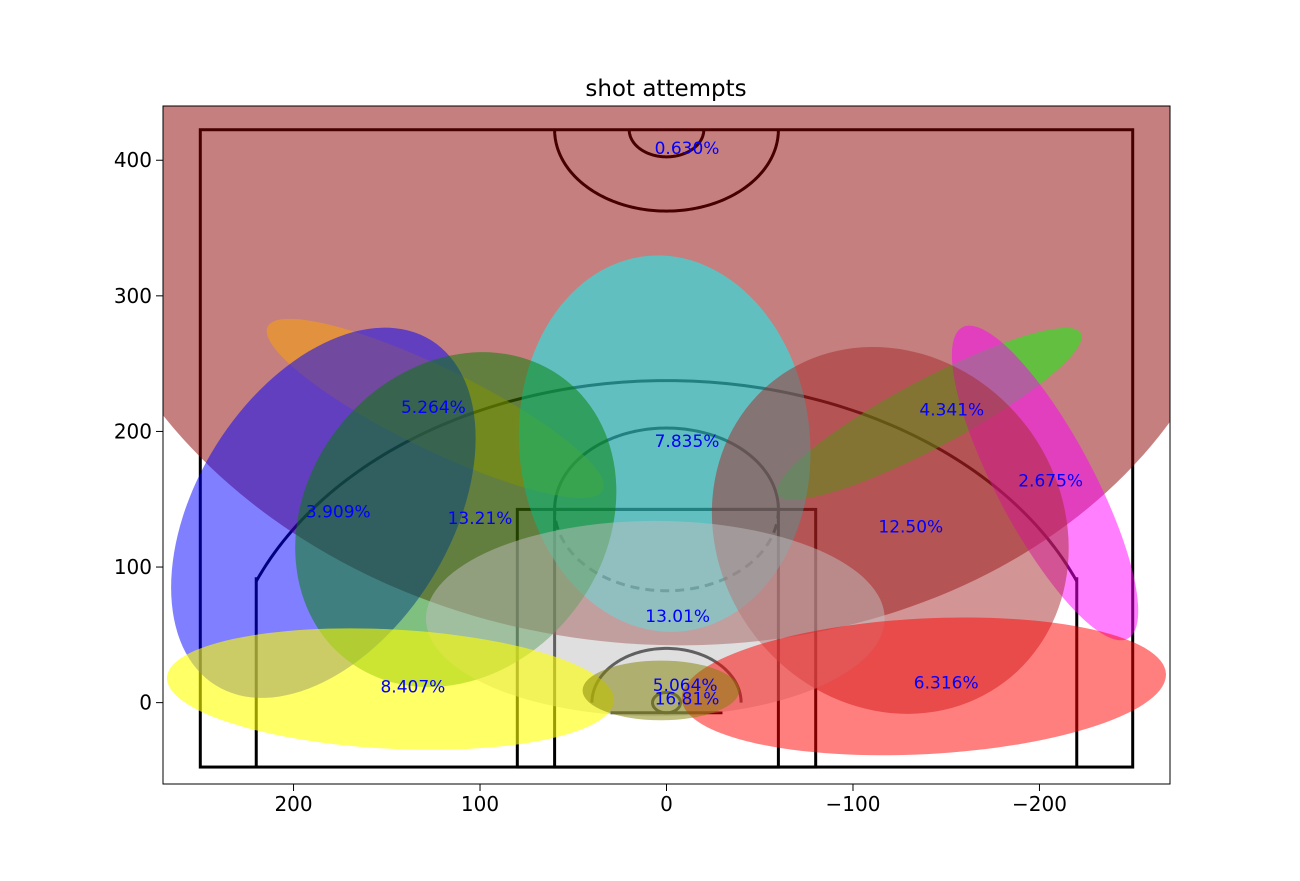 This screenshot has width=1300, height=881. I want to click on zone-label-6: 13.21%, so click(480, 519).